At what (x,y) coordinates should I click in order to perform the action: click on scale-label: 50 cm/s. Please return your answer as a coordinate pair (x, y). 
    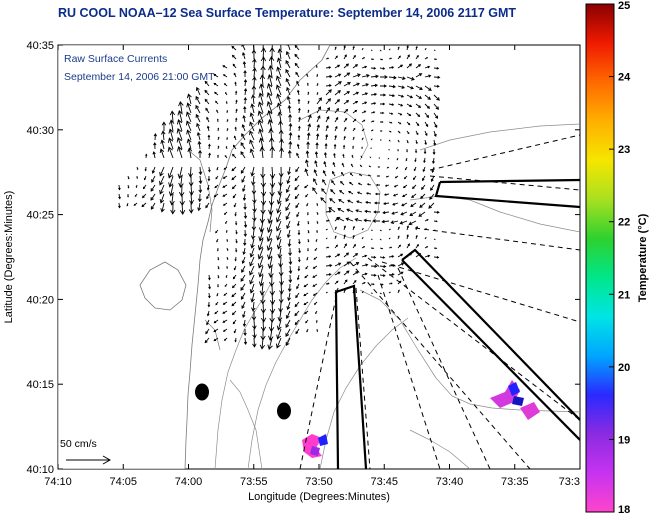
    Looking at the image, I should click on (78, 444).